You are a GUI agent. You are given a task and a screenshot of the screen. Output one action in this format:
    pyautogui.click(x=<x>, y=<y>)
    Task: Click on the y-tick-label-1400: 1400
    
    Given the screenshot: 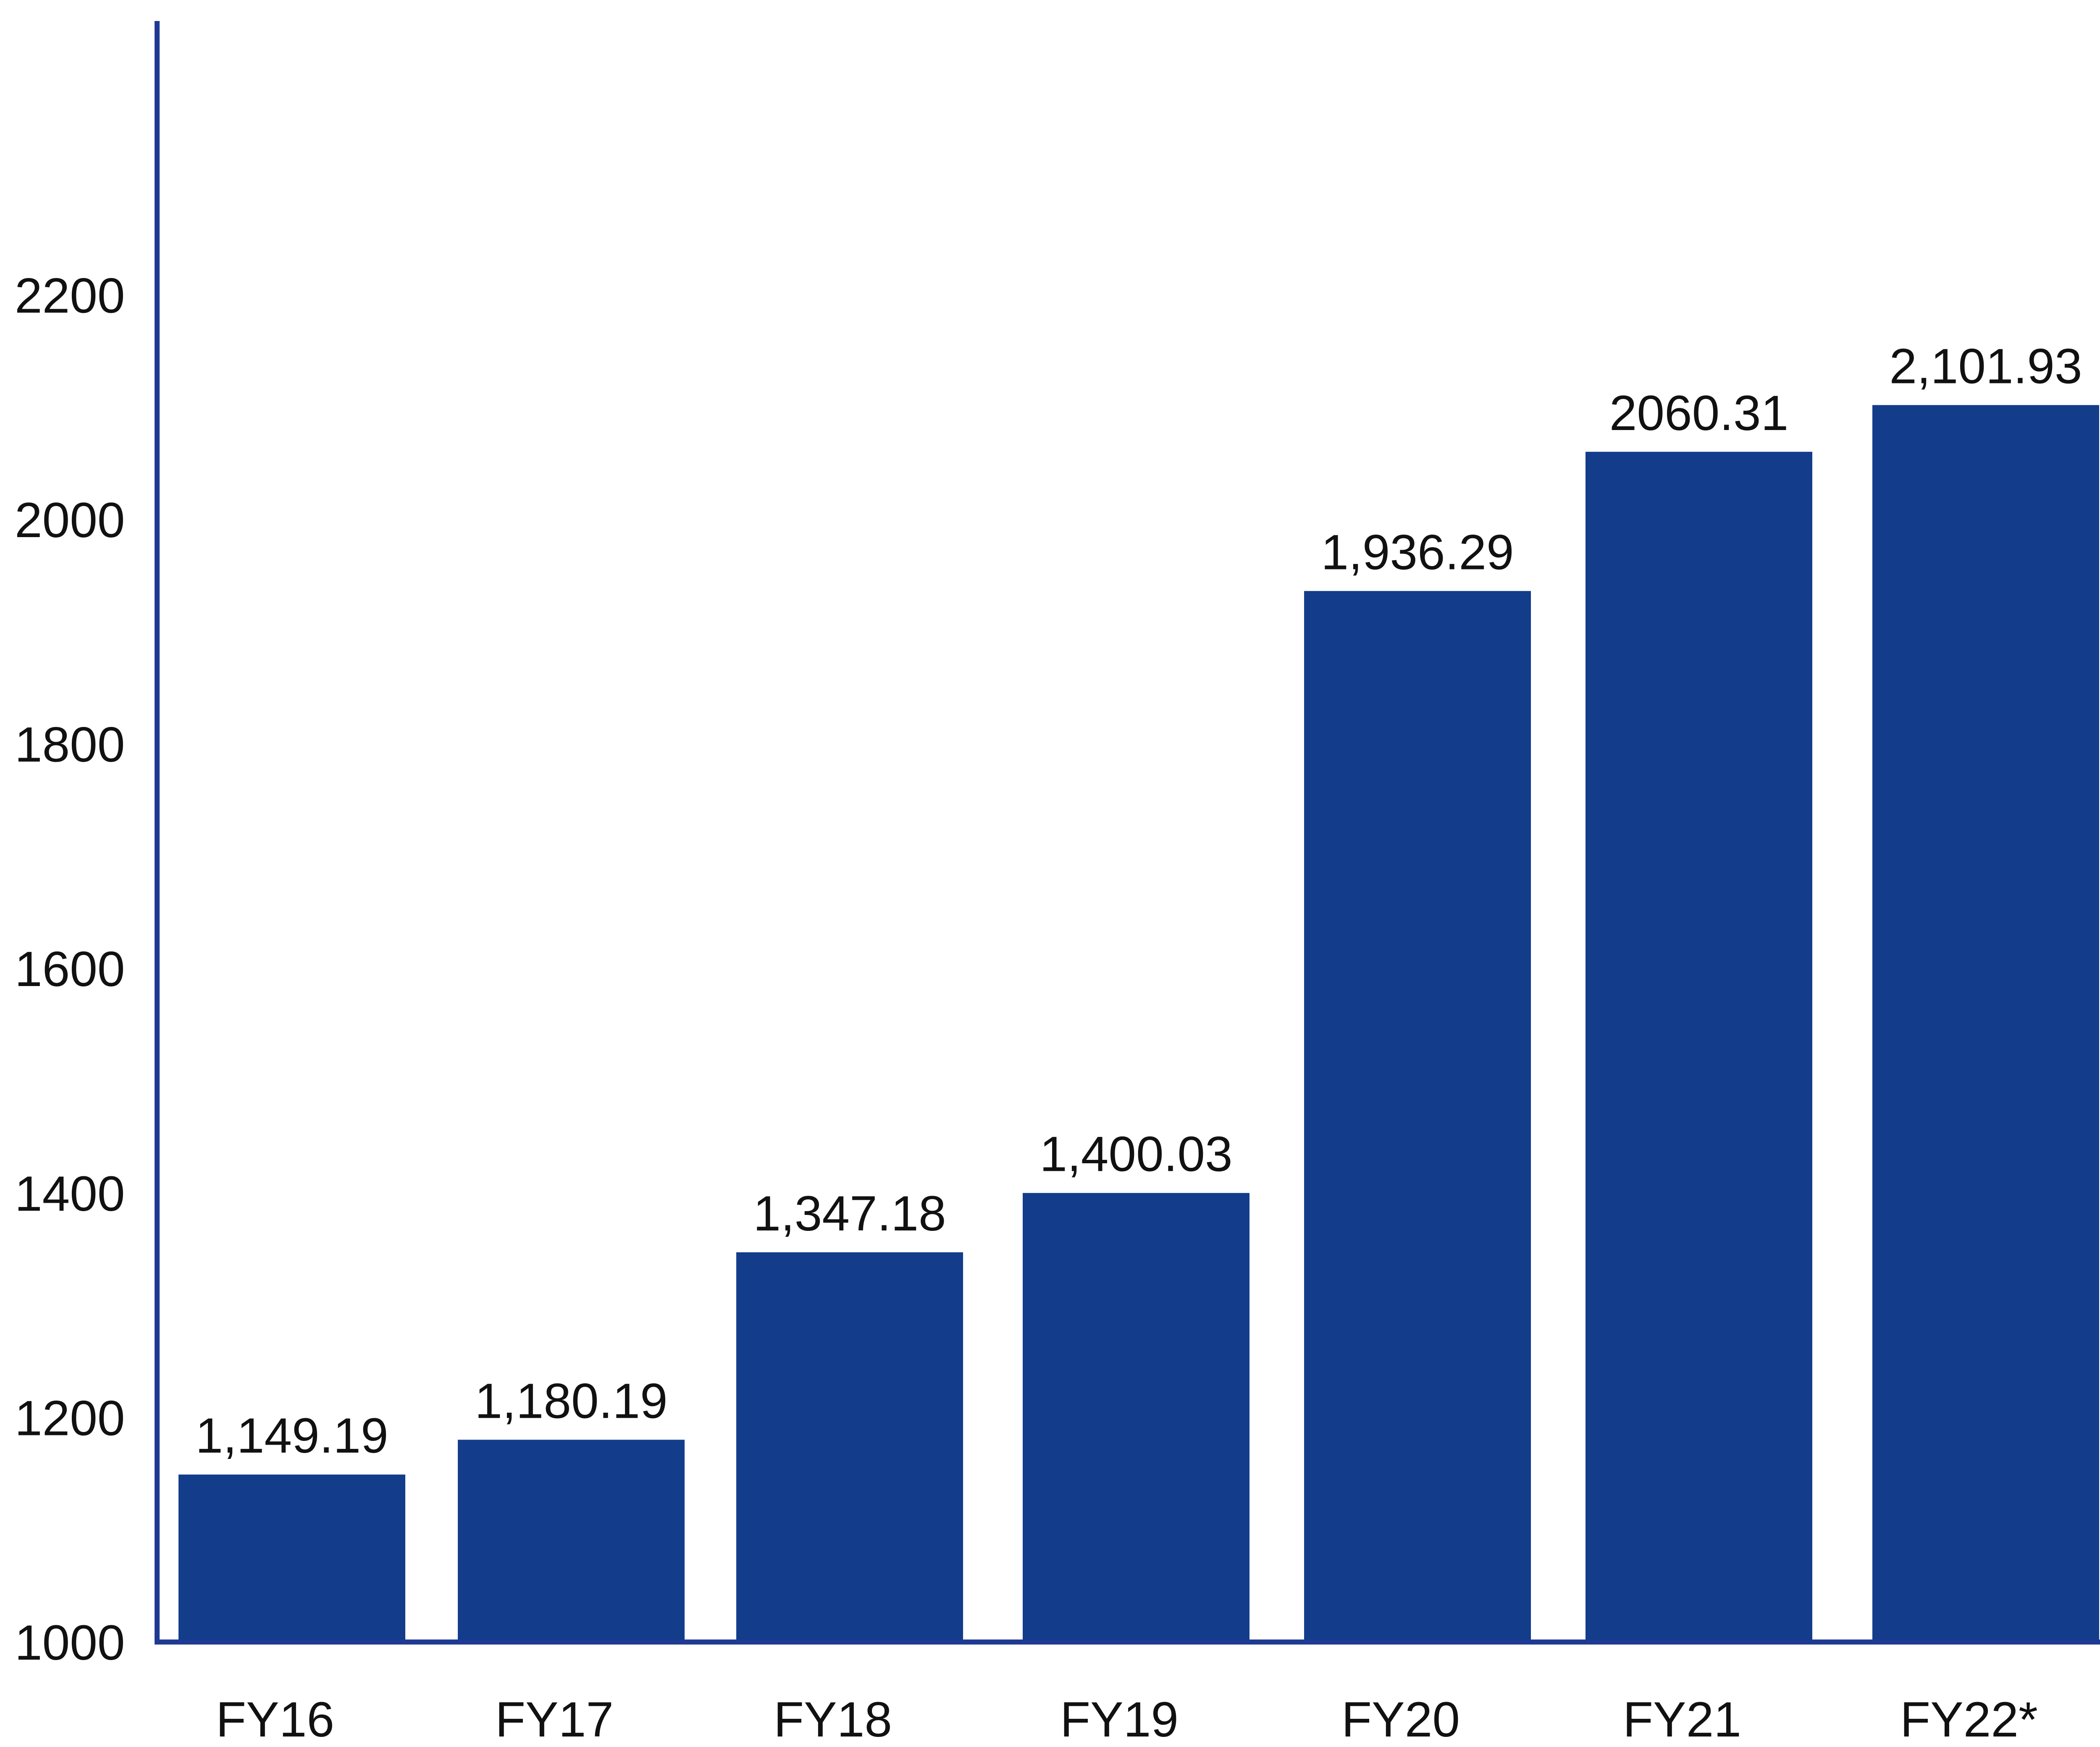 What is the action you would take?
    pyautogui.click(x=70, y=1194)
    